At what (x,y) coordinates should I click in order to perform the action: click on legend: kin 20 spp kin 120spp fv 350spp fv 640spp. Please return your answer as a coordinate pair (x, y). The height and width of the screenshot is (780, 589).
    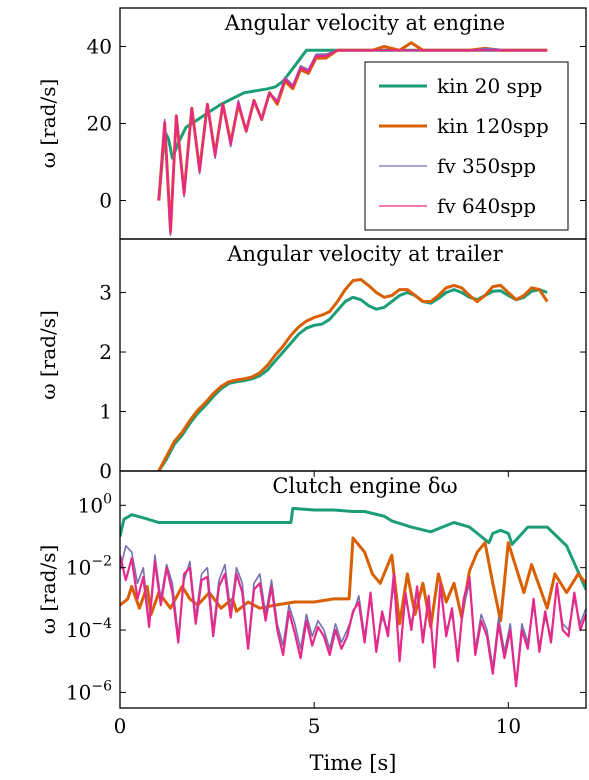
    Looking at the image, I should click on (466, 146).